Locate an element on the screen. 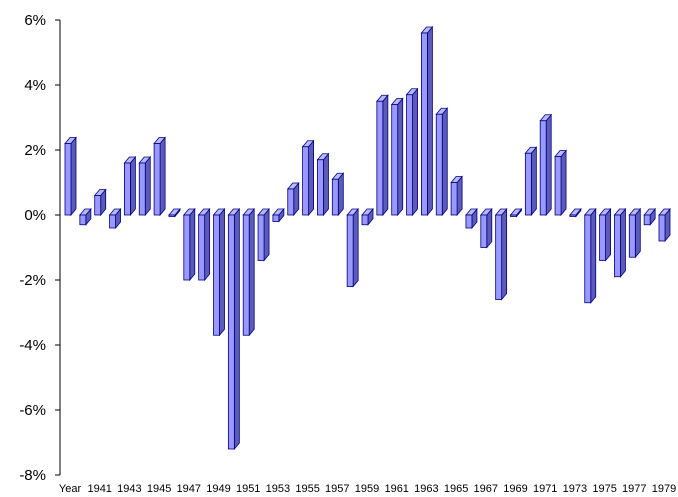 This screenshot has width=678, height=497. bar-1947 is located at coordinates (189, 244).